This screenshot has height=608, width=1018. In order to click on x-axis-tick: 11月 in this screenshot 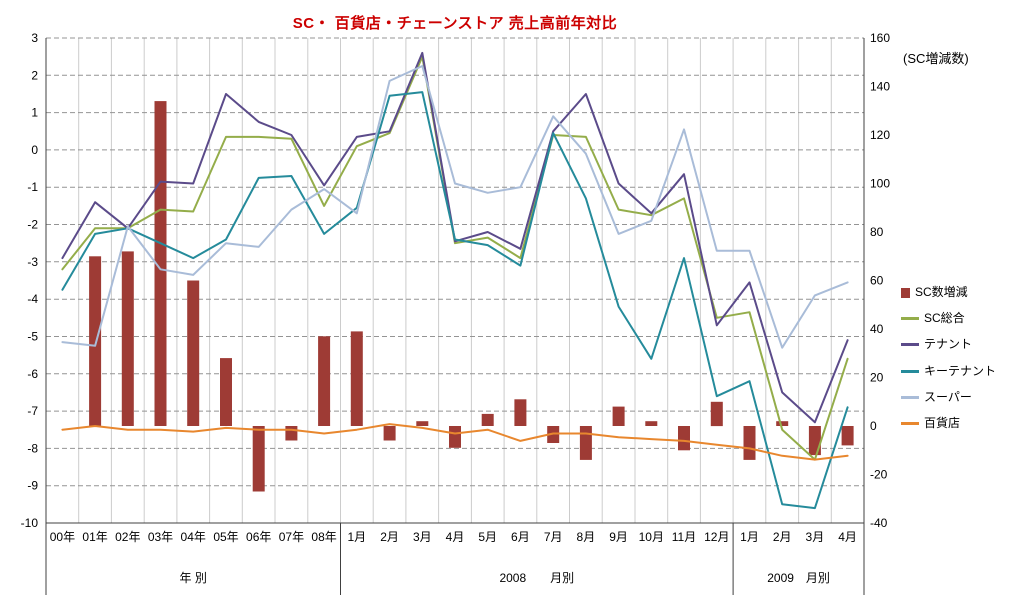, I will do `click(684, 537)`.